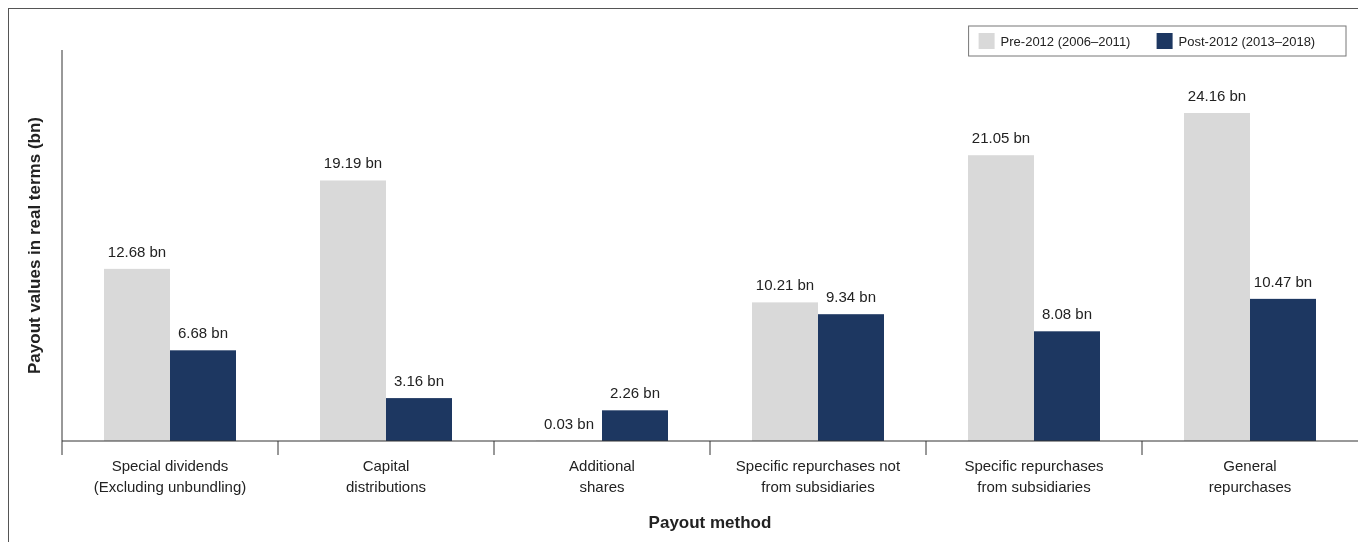 Image resolution: width=1358 pixels, height=542 pixels. What do you see at coordinates (1067, 314) in the screenshot?
I see `data-label: 8.08 bn` at bounding box center [1067, 314].